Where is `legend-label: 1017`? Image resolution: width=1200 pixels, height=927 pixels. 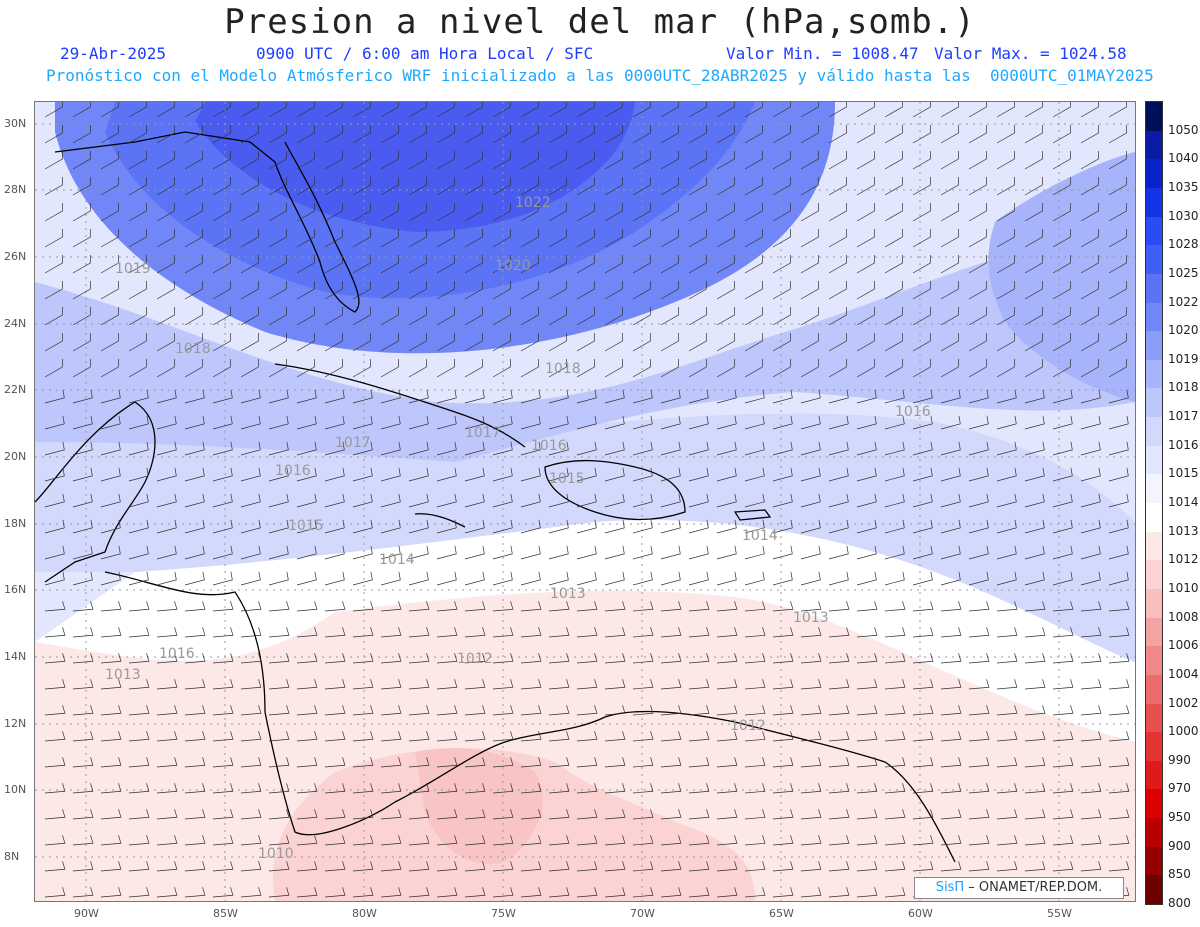
legend-label: 1017 is located at coordinates (1183, 416).